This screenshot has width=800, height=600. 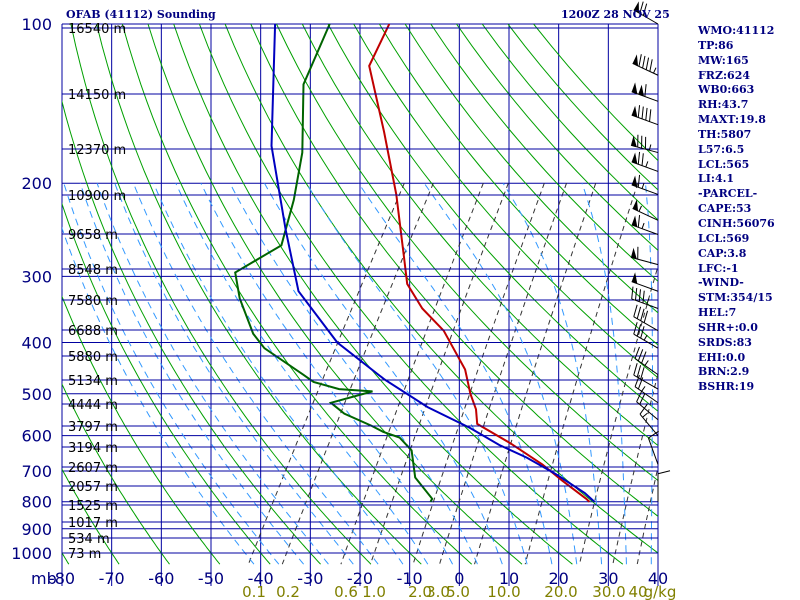 What do you see at coordinates (112, 578) in the screenshot?
I see `temperature-tick-label: -70` at bounding box center [112, 578].